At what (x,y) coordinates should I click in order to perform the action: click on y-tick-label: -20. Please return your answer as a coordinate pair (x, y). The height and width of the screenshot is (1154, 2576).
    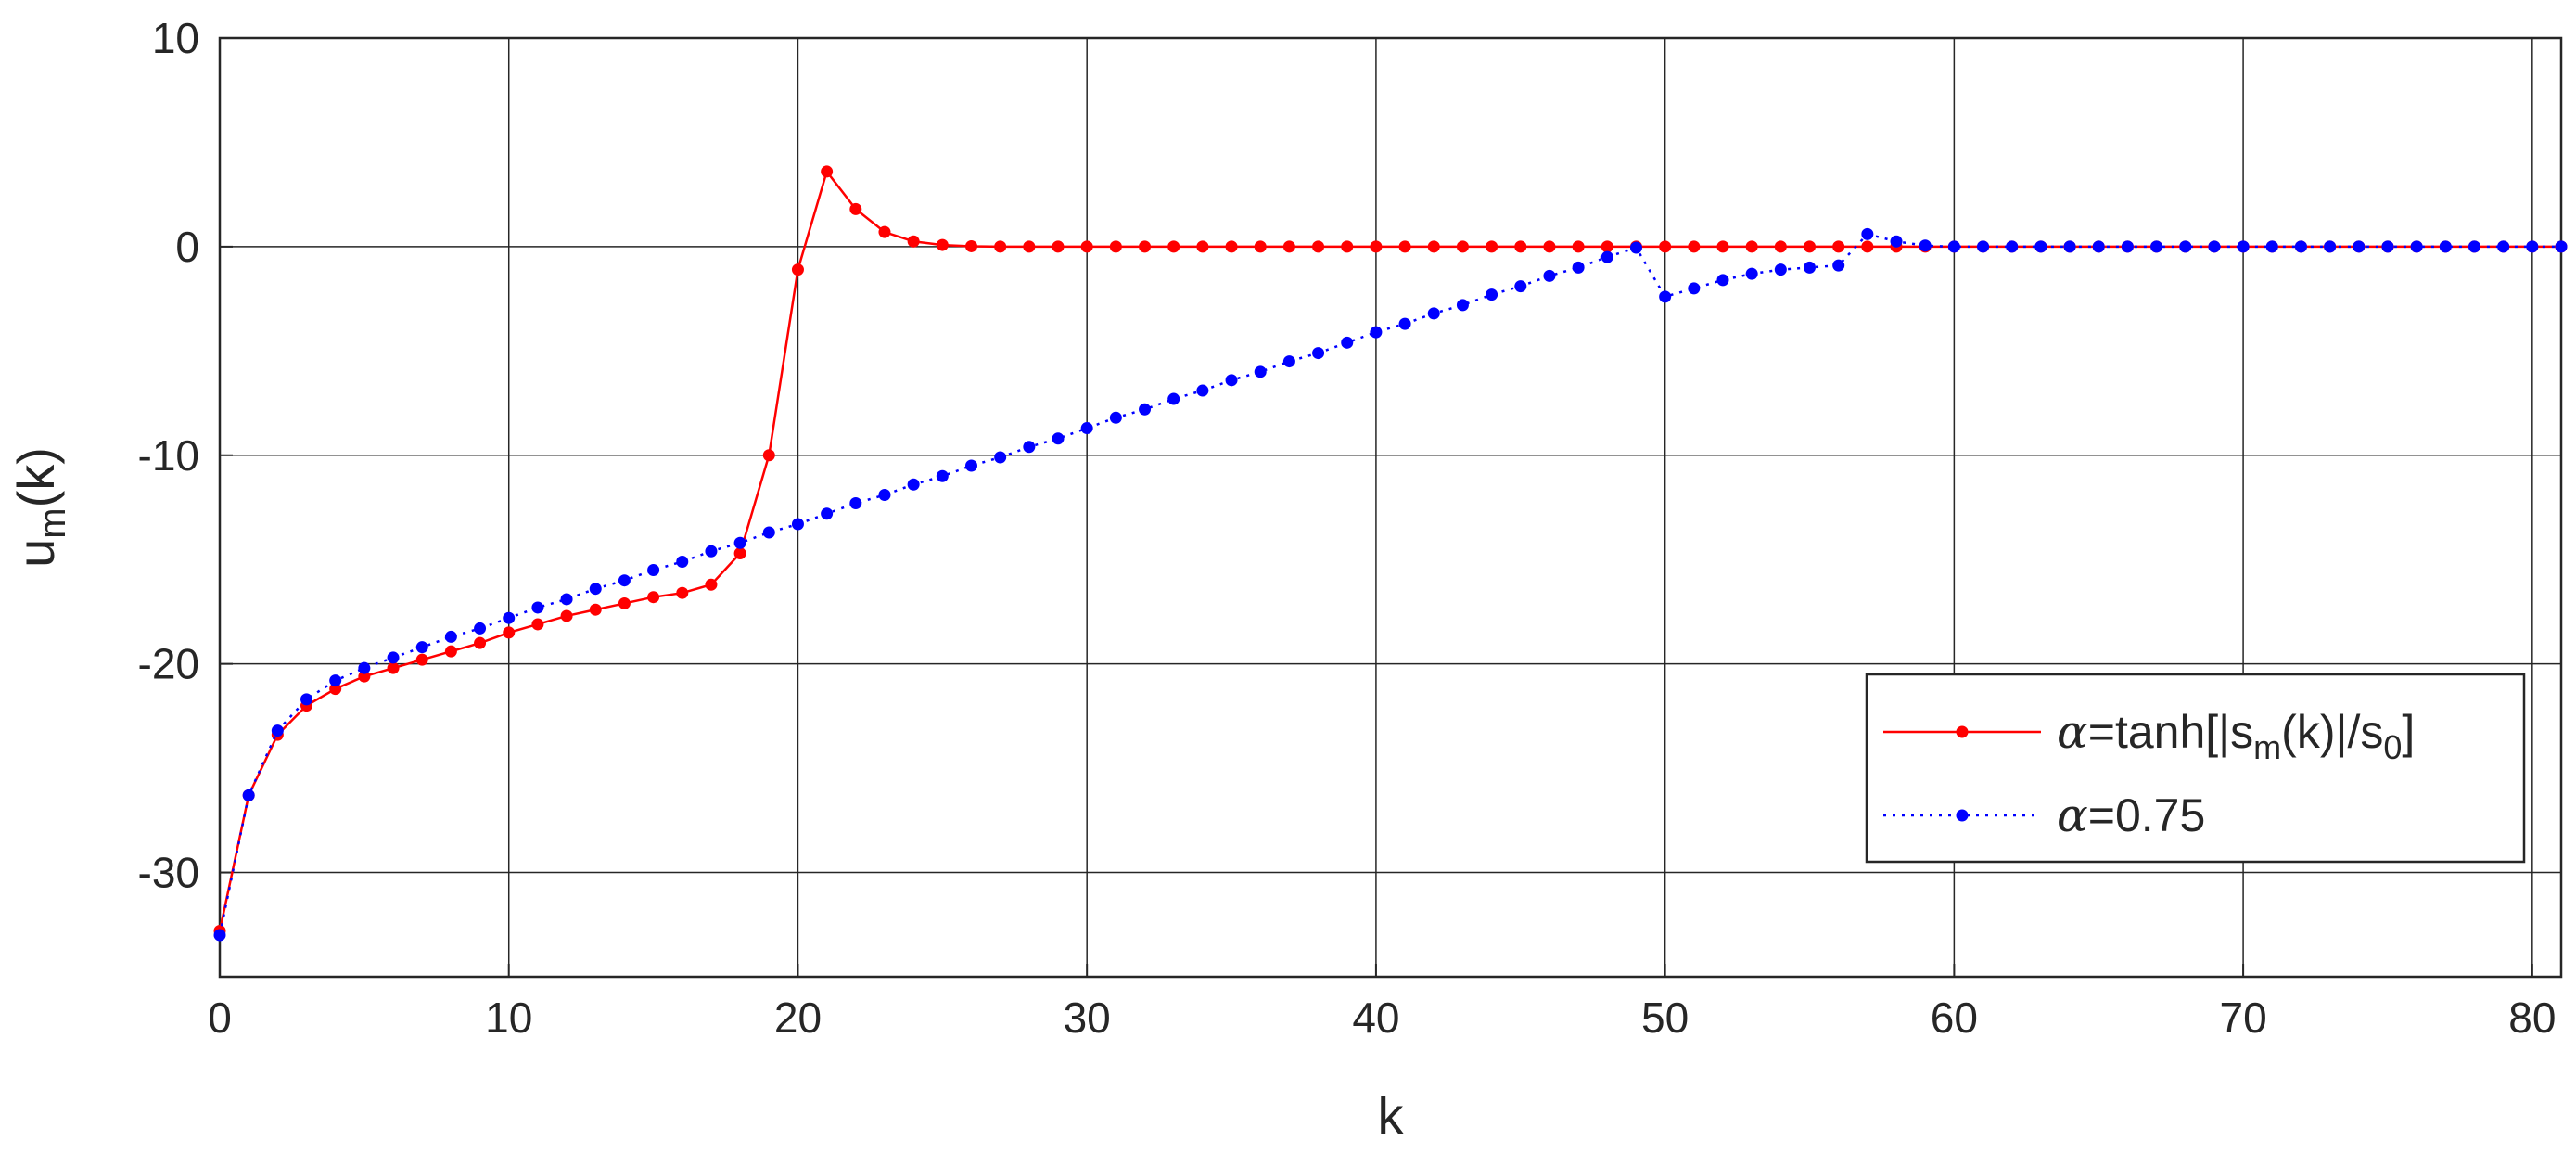
    Looking at the image, I should click on (168, 664).